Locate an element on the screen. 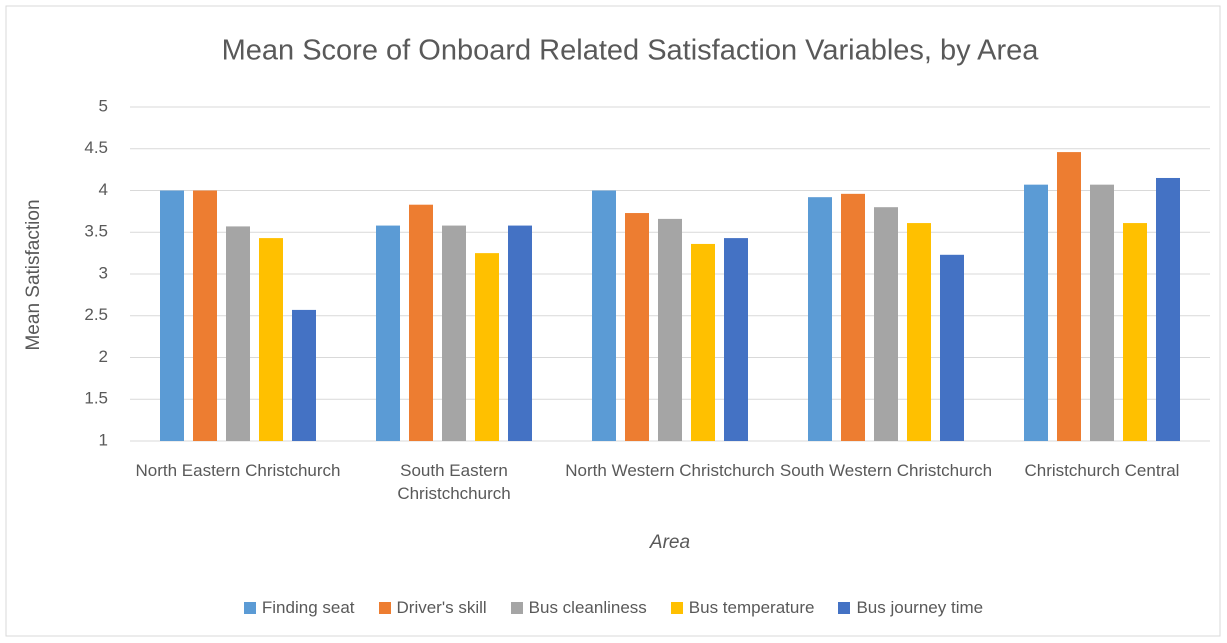 This screenshot has width=1227, height=643. y-tick-label: 1 is located at coordinates (103, 439).